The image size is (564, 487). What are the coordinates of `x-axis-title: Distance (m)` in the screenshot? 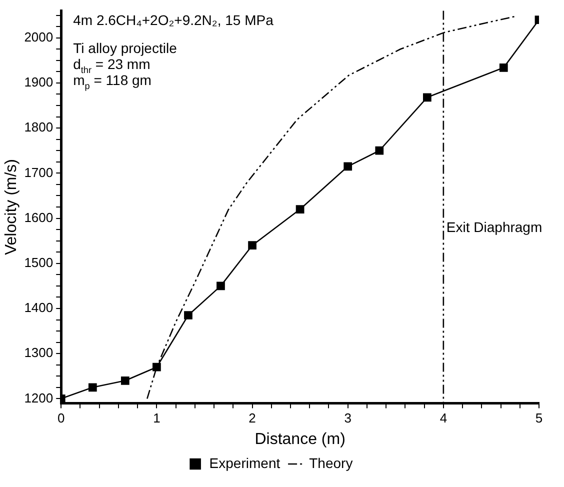 It's located at (300, 439).